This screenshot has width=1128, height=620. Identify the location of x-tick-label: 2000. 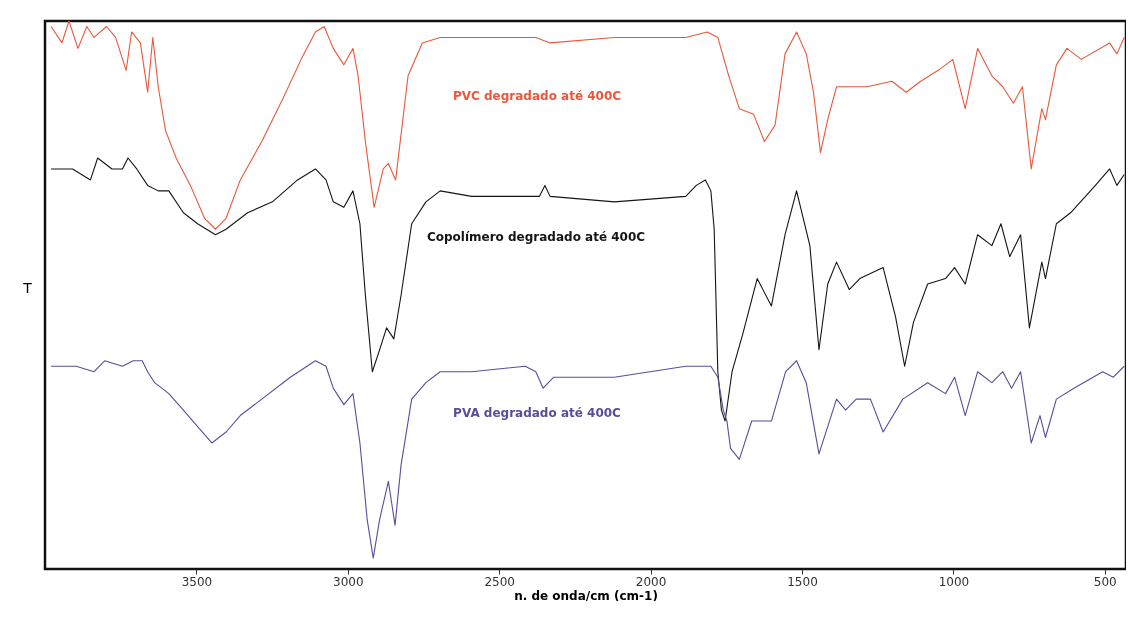
(651, 581).